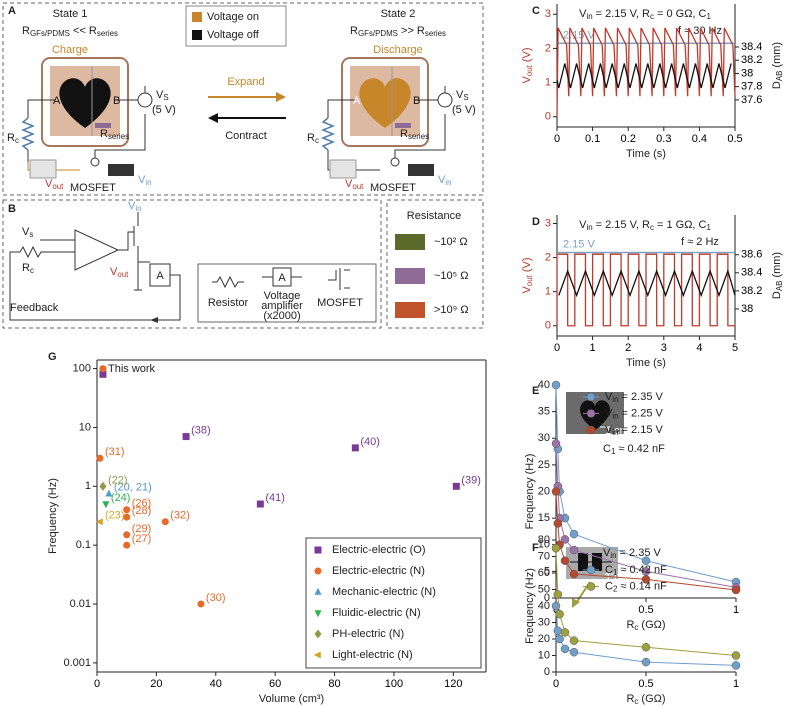 This screenshot has height=706, width=785. What do you see at coordinates (664, 348) in the screenshot?
I see `x-tick-label: 3` at bounding box center [664, 348].